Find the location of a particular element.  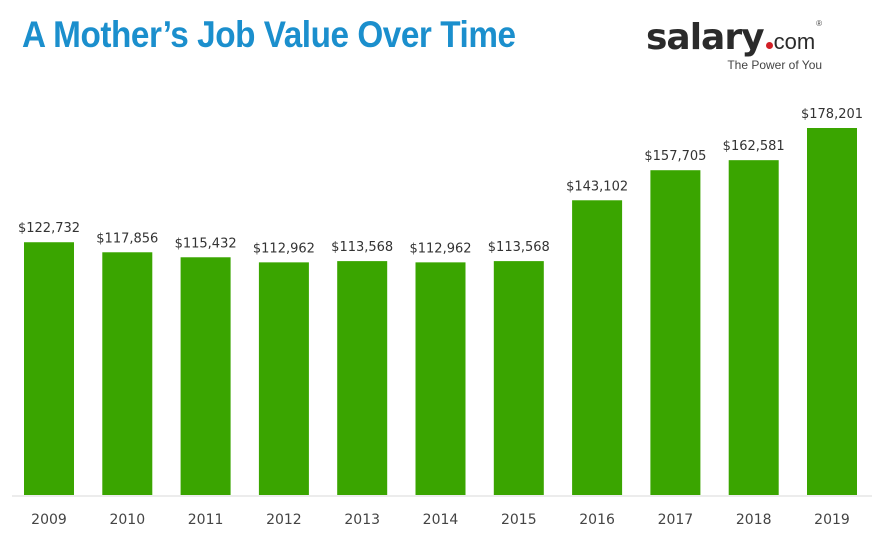

logo-word: salary is located at coordinates (705, 37).